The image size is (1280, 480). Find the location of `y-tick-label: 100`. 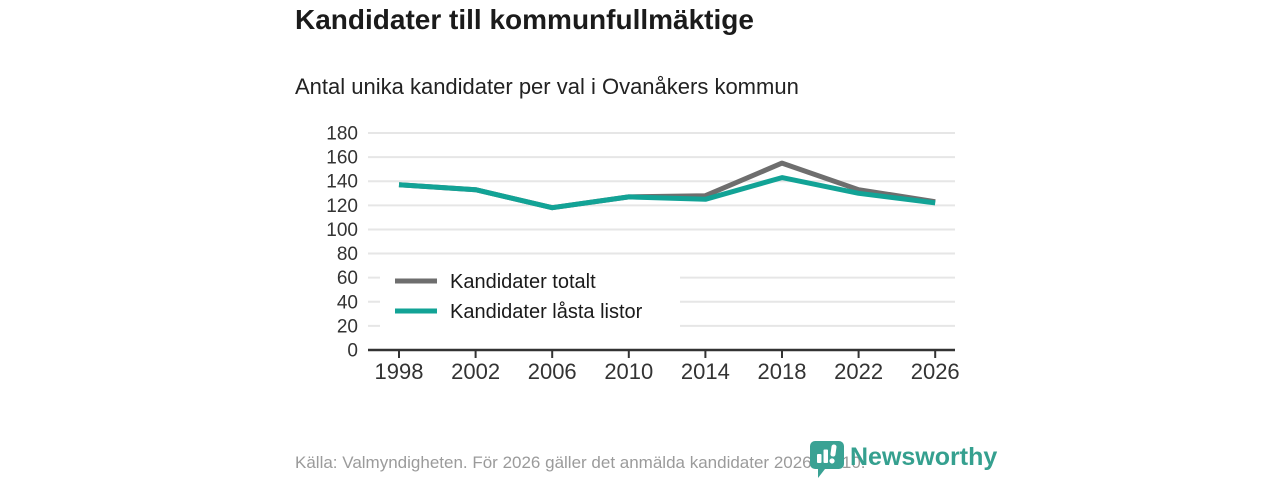

y-tick-label: 100 is located at coordinates (342, 230).